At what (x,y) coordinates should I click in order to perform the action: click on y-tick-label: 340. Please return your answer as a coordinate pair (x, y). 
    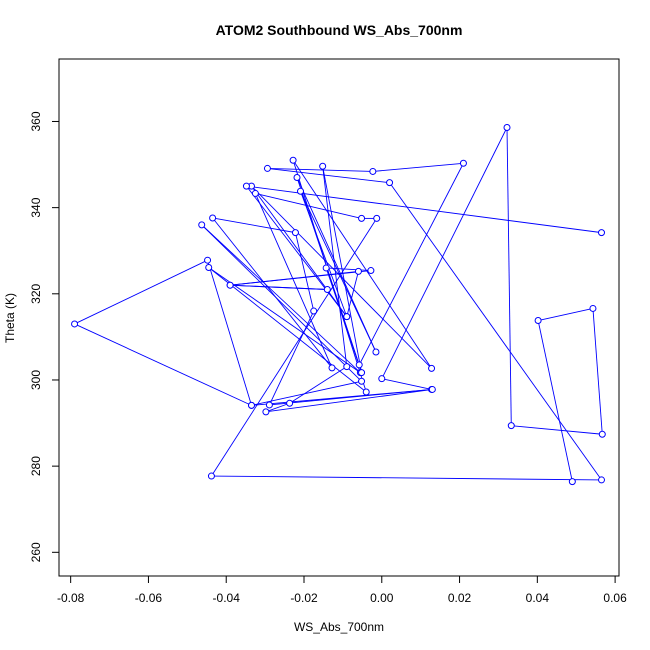
    Looking at the image, I should click on (36, 207).